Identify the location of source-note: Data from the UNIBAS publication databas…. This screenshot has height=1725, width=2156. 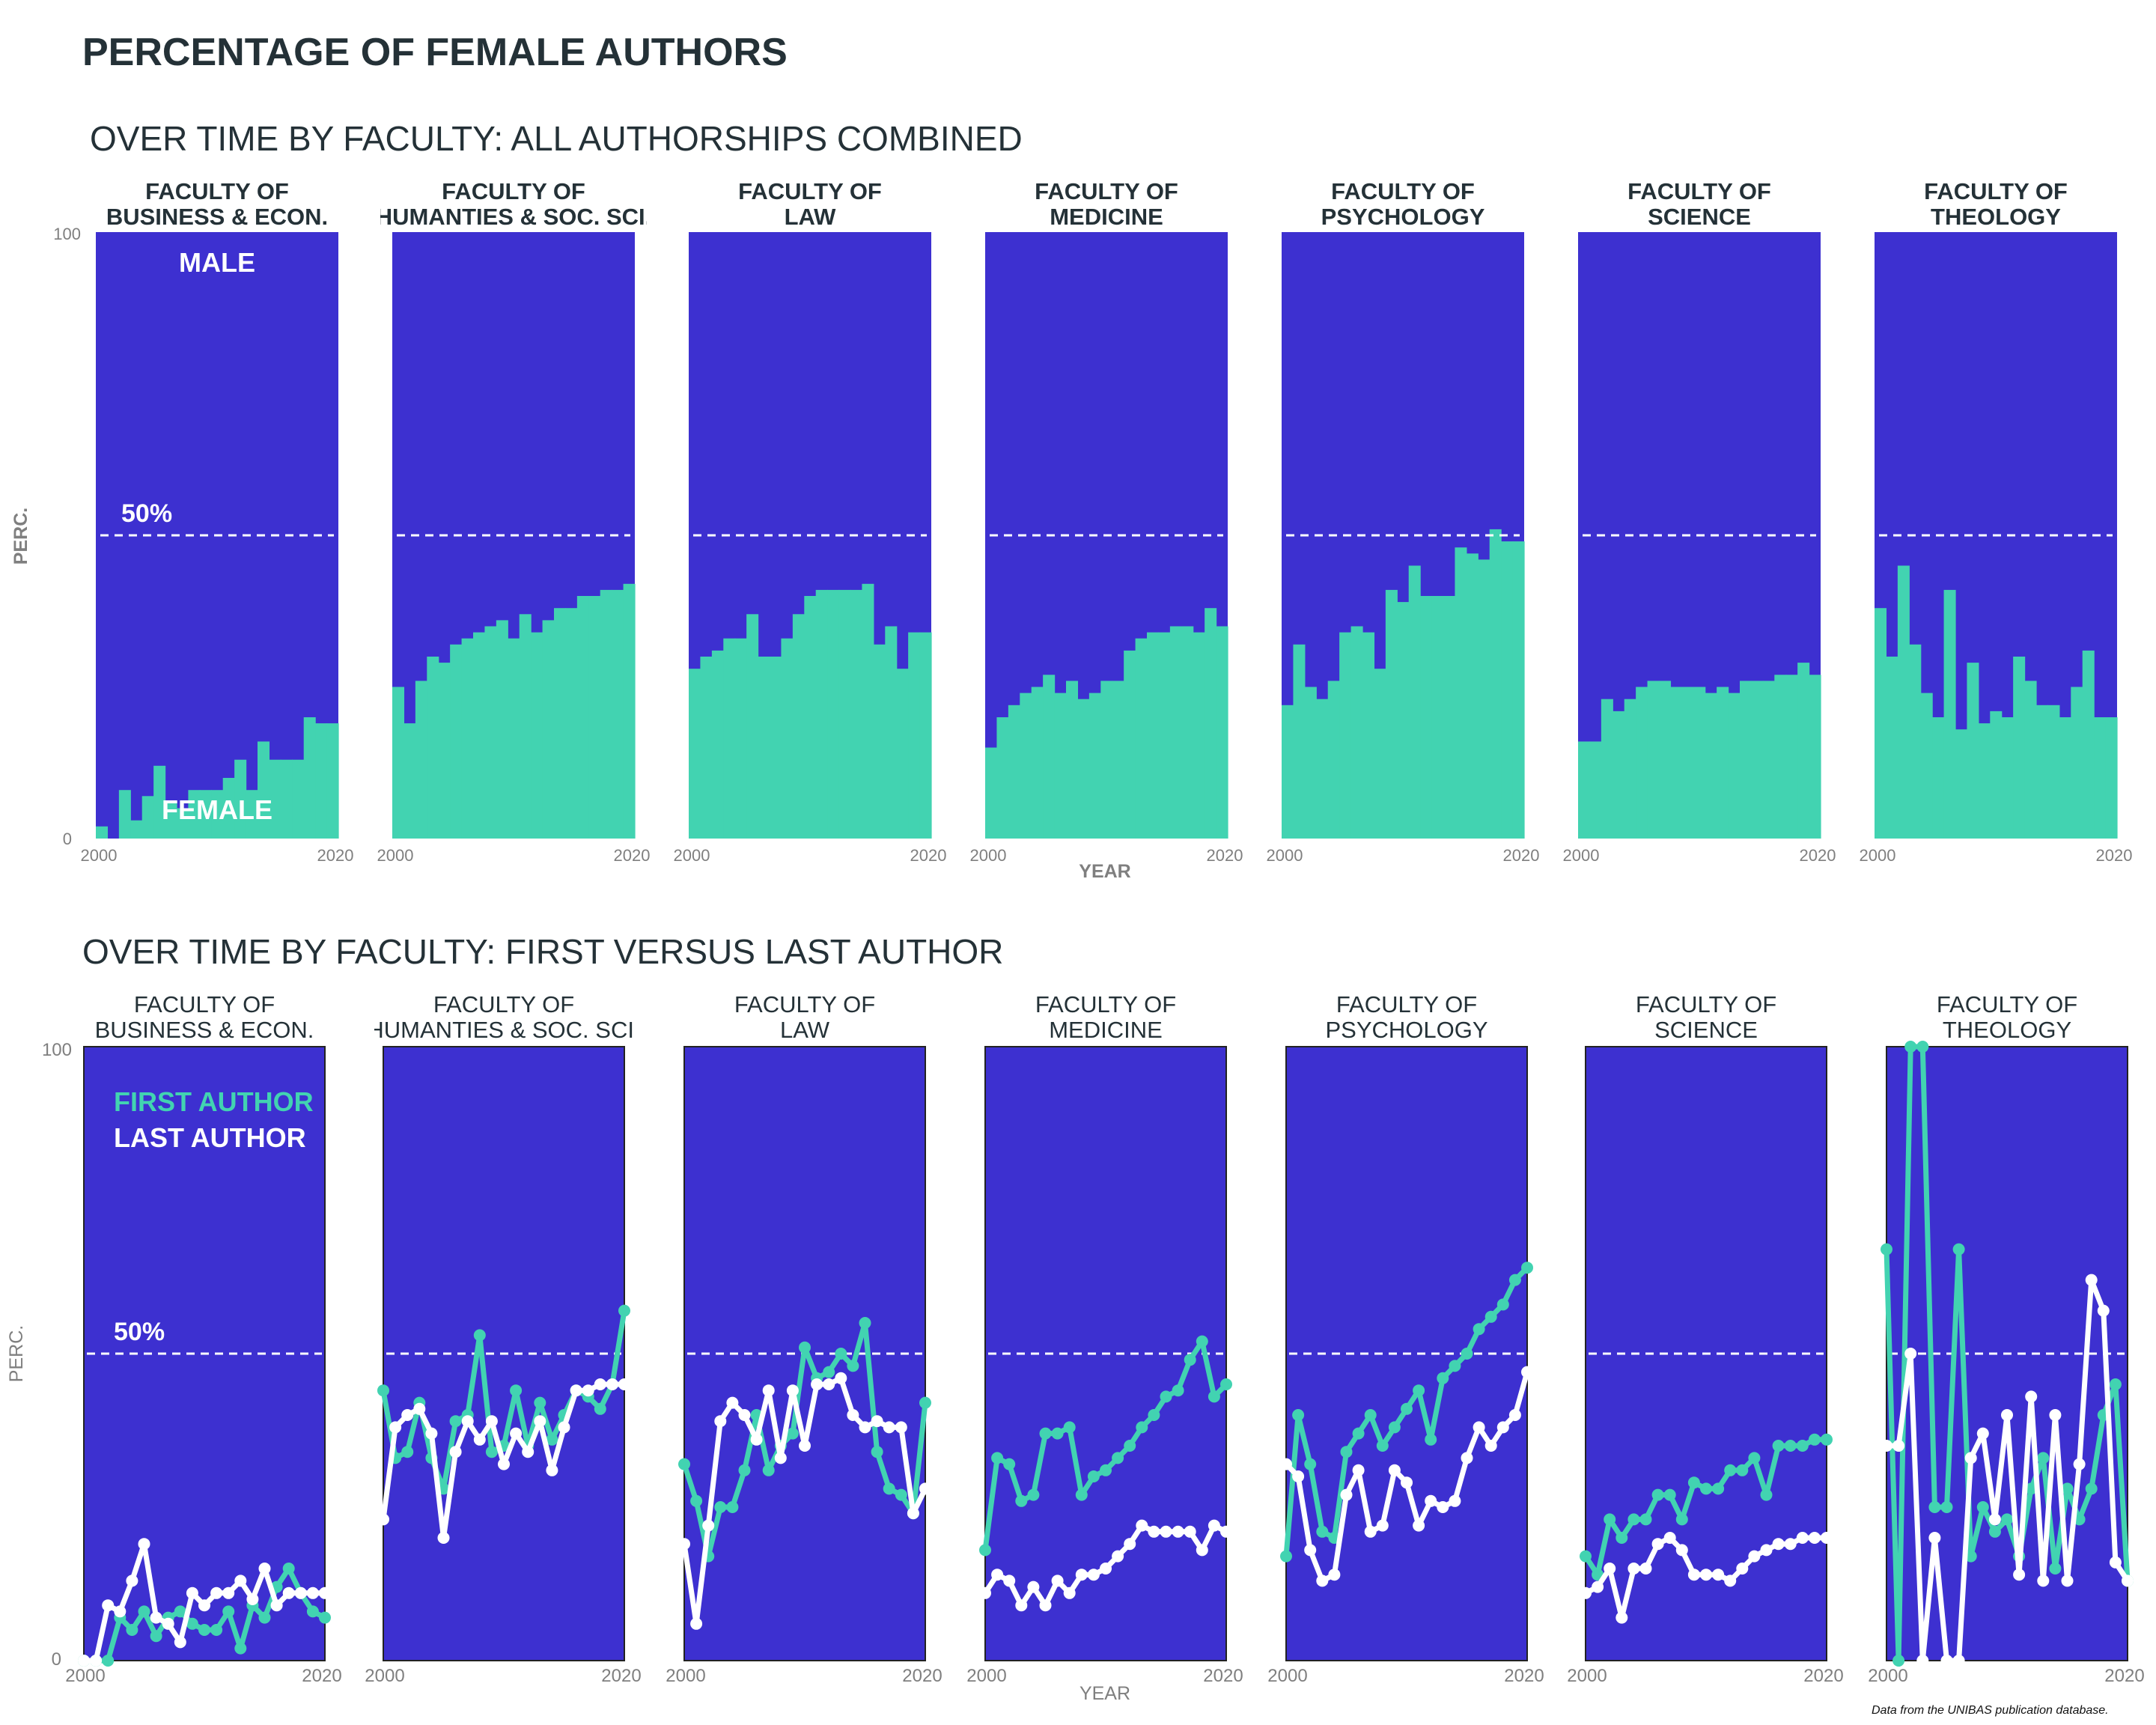
(1991, 1711).